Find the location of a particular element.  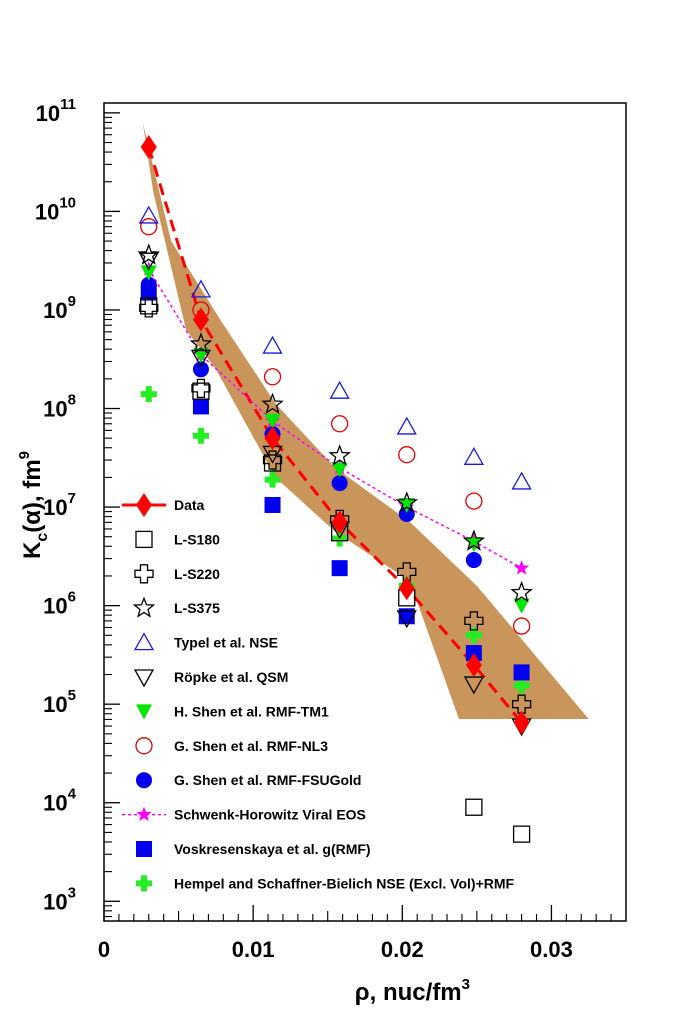

schwenk-horowitz-viral-eos-point is located at coordinates (521, 567).